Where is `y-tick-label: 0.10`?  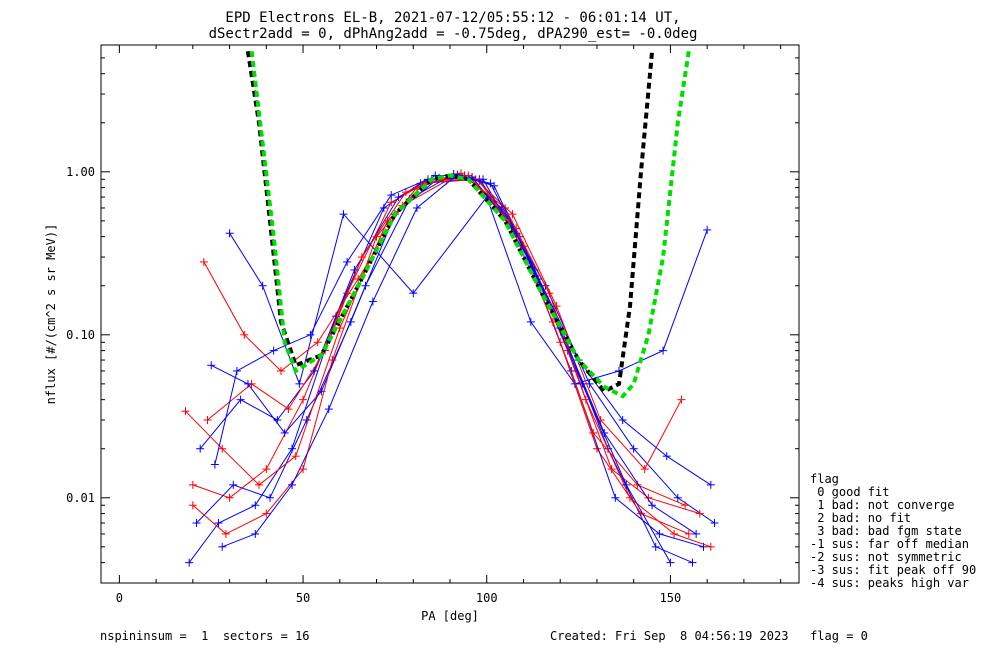
y-tick-label: 0.10 is located at coordinates (80, 335).